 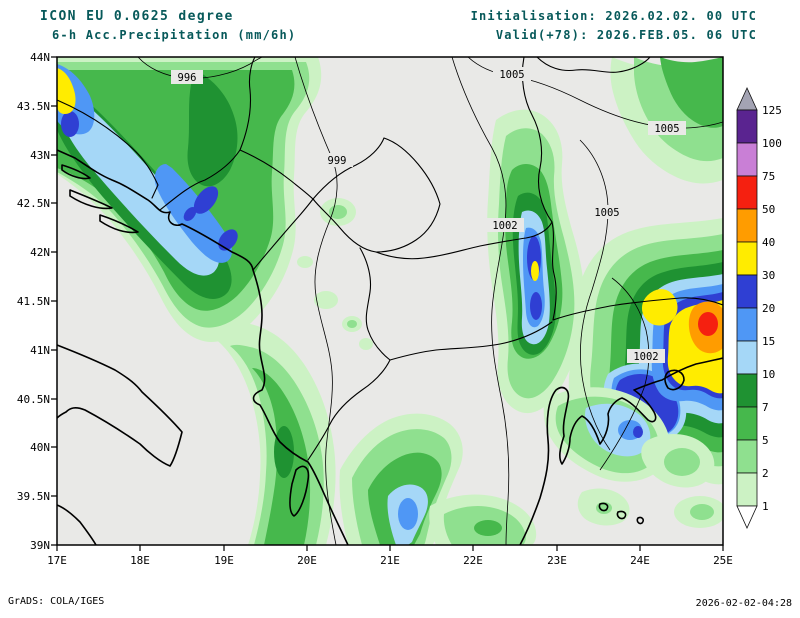 I want to click on lat-label: 40.5N, so click(x=33, y=399).